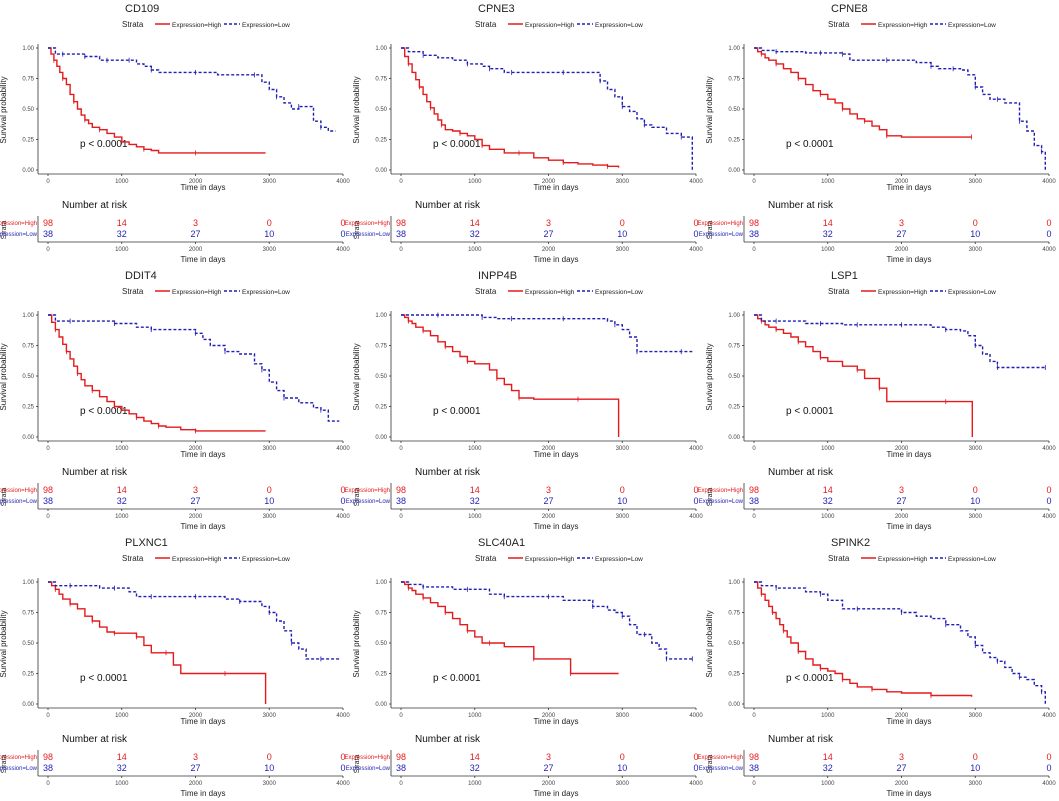  Describe the element at coordinates (4, 230) in the screenshot. I see `risk-strata-label: Strata` at that location.